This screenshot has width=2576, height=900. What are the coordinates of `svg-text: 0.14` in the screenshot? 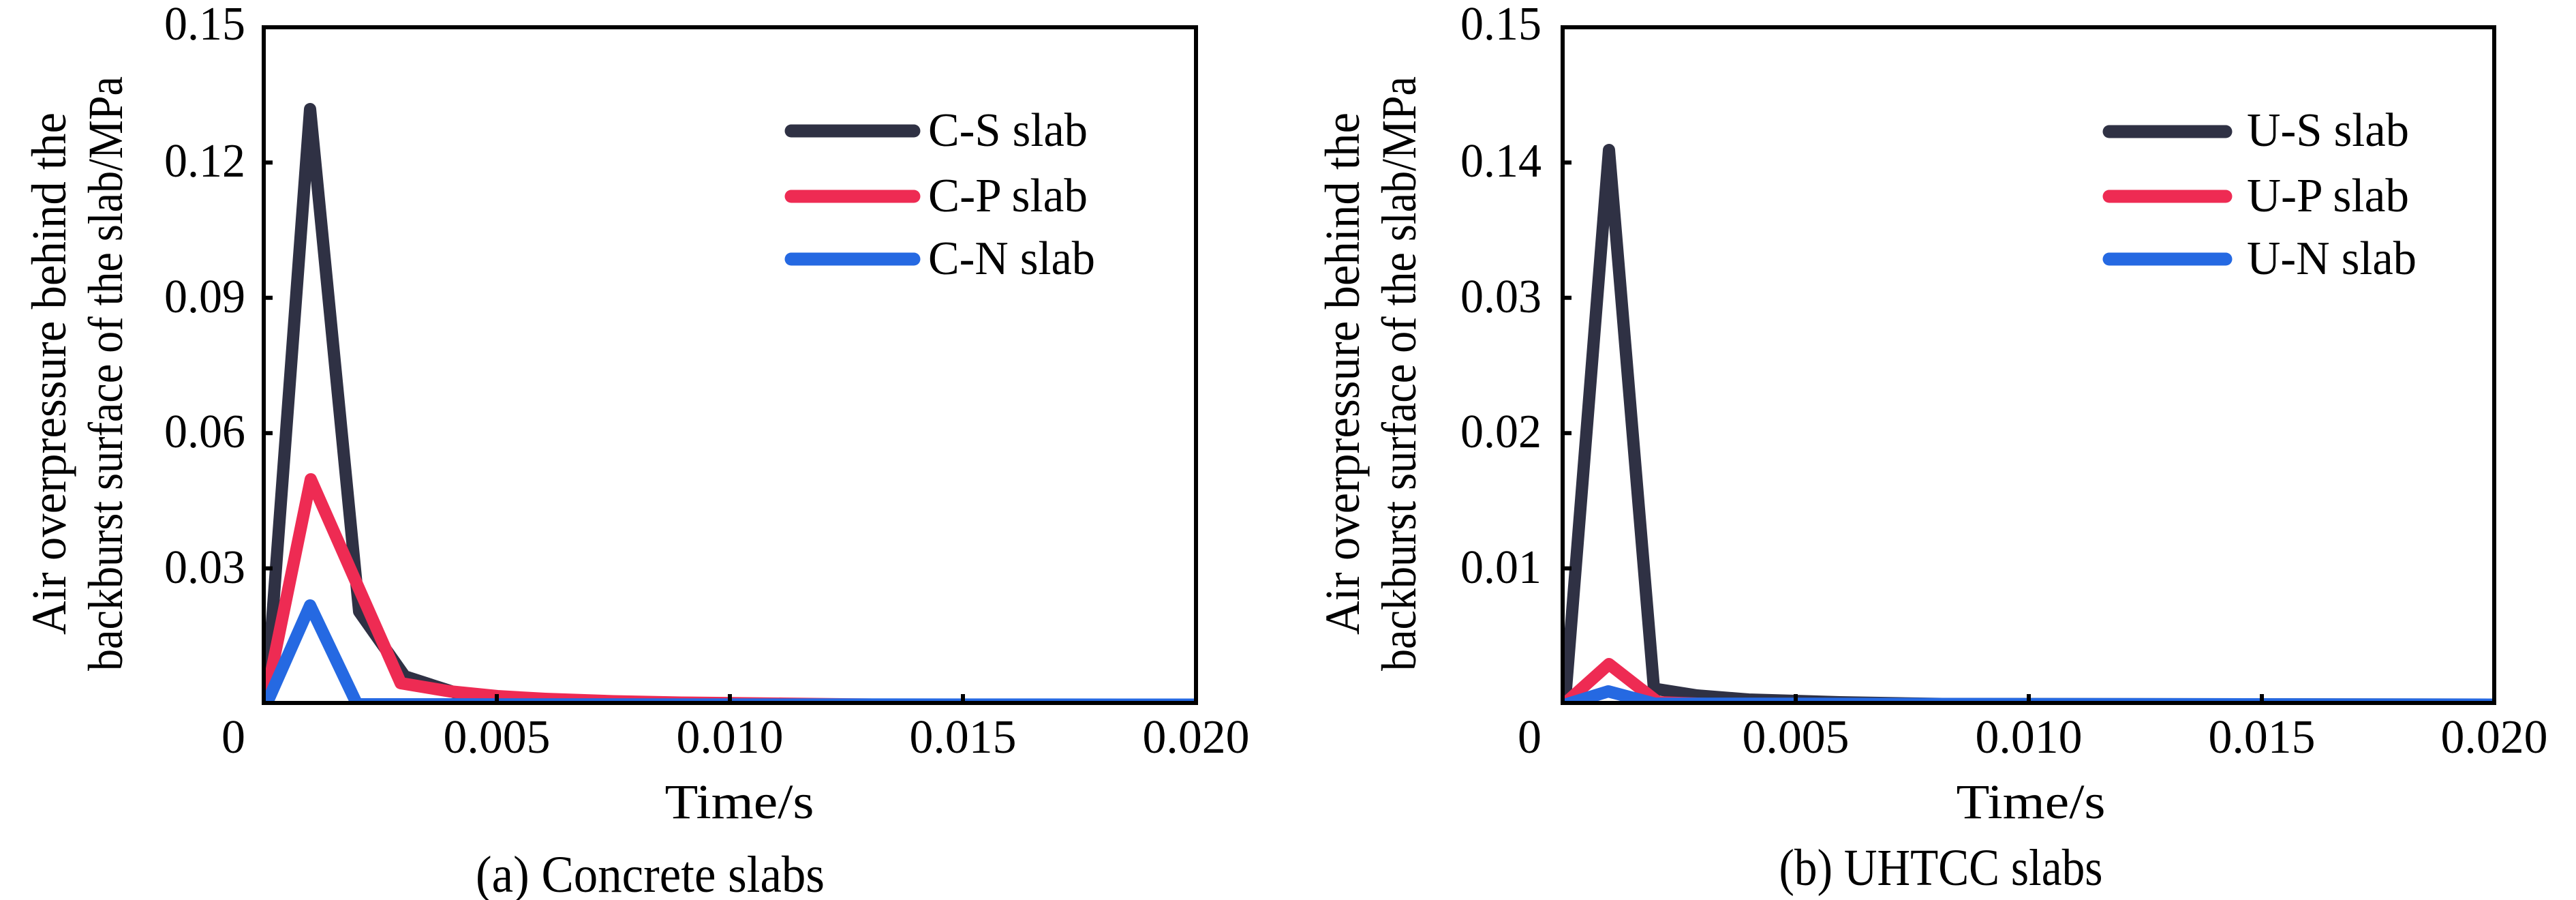 It's located at (1501, 161).